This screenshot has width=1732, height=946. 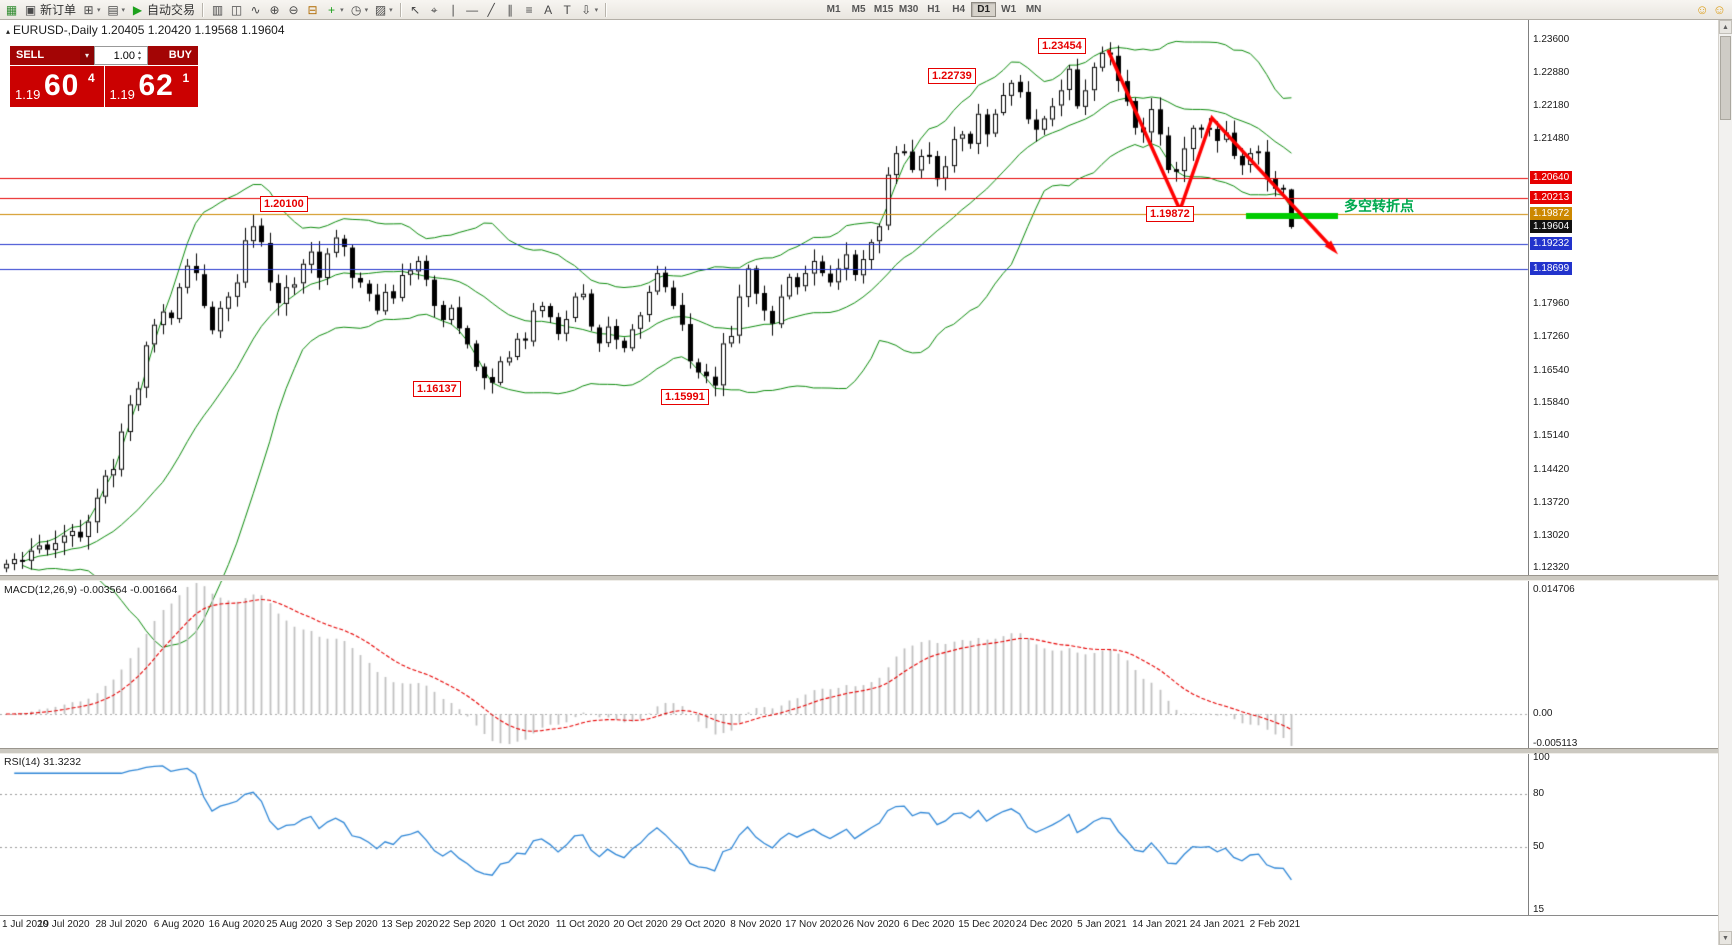 I want to click on timeframe-h1-button: H1, so click(x=934, y=9).